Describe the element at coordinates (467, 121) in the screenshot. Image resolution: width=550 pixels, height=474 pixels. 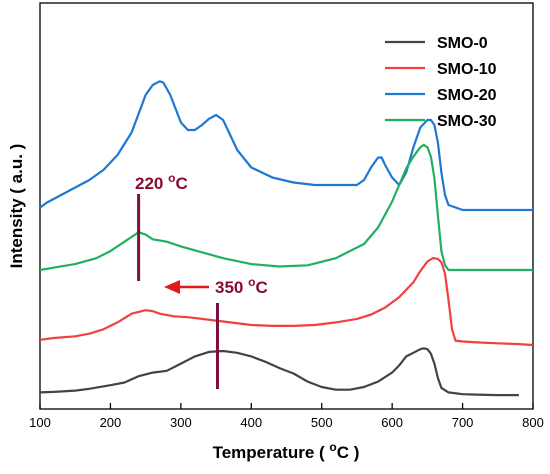
I see `legend-label-smo-30: SMO-30` at that location.